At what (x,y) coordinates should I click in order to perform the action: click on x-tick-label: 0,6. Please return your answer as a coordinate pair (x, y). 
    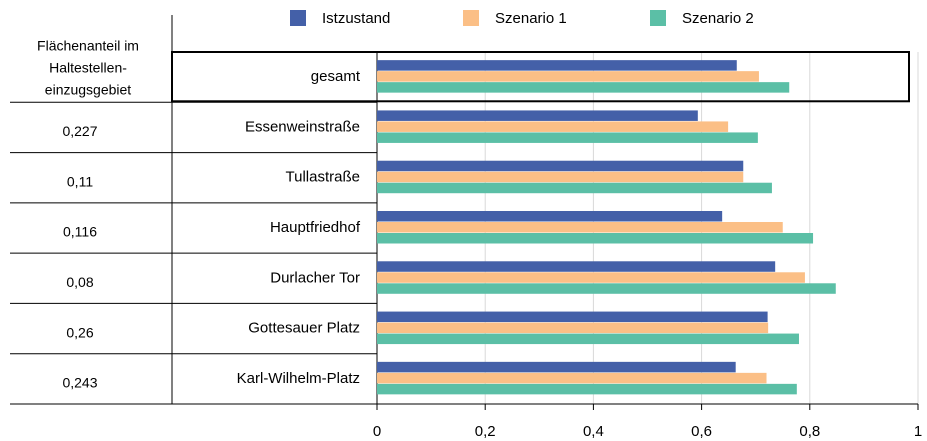
    Looking at the image, I should click on (701, 431).